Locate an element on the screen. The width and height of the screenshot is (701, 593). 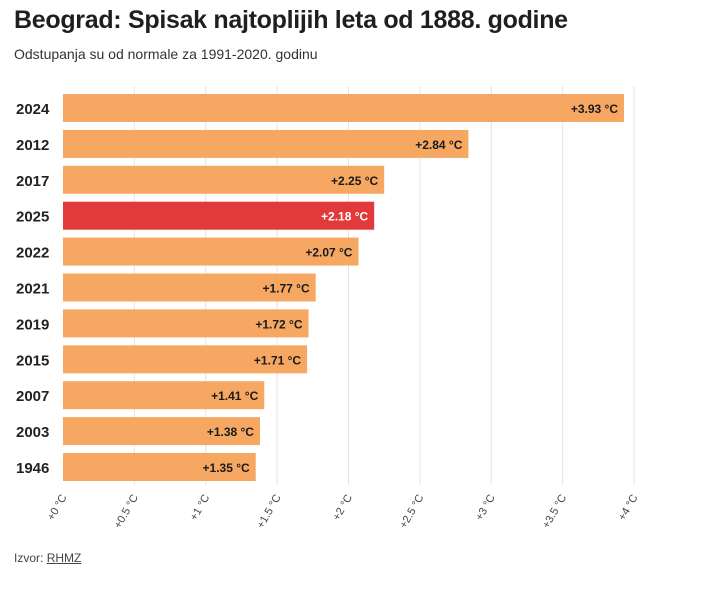
bar-2024 is located at coordinates (344, 108).